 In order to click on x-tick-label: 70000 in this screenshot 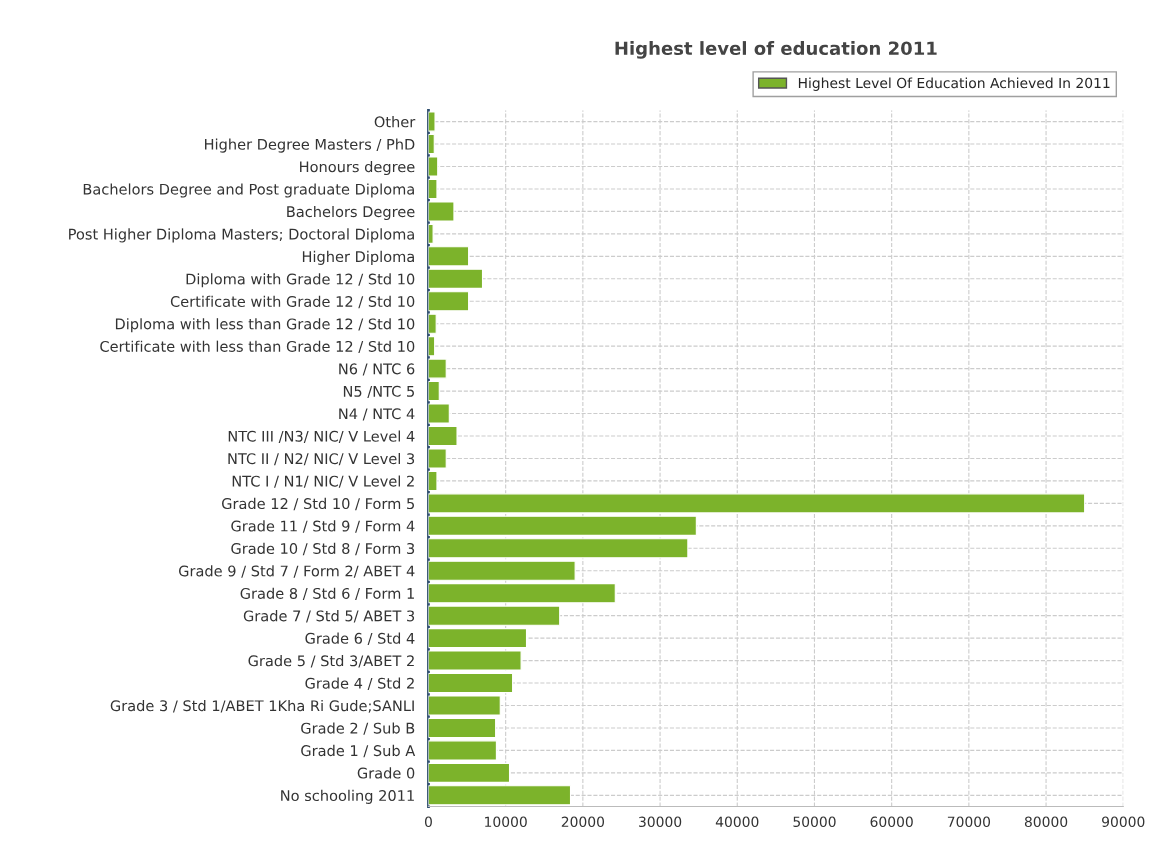, I will do `click(969, 822)`.